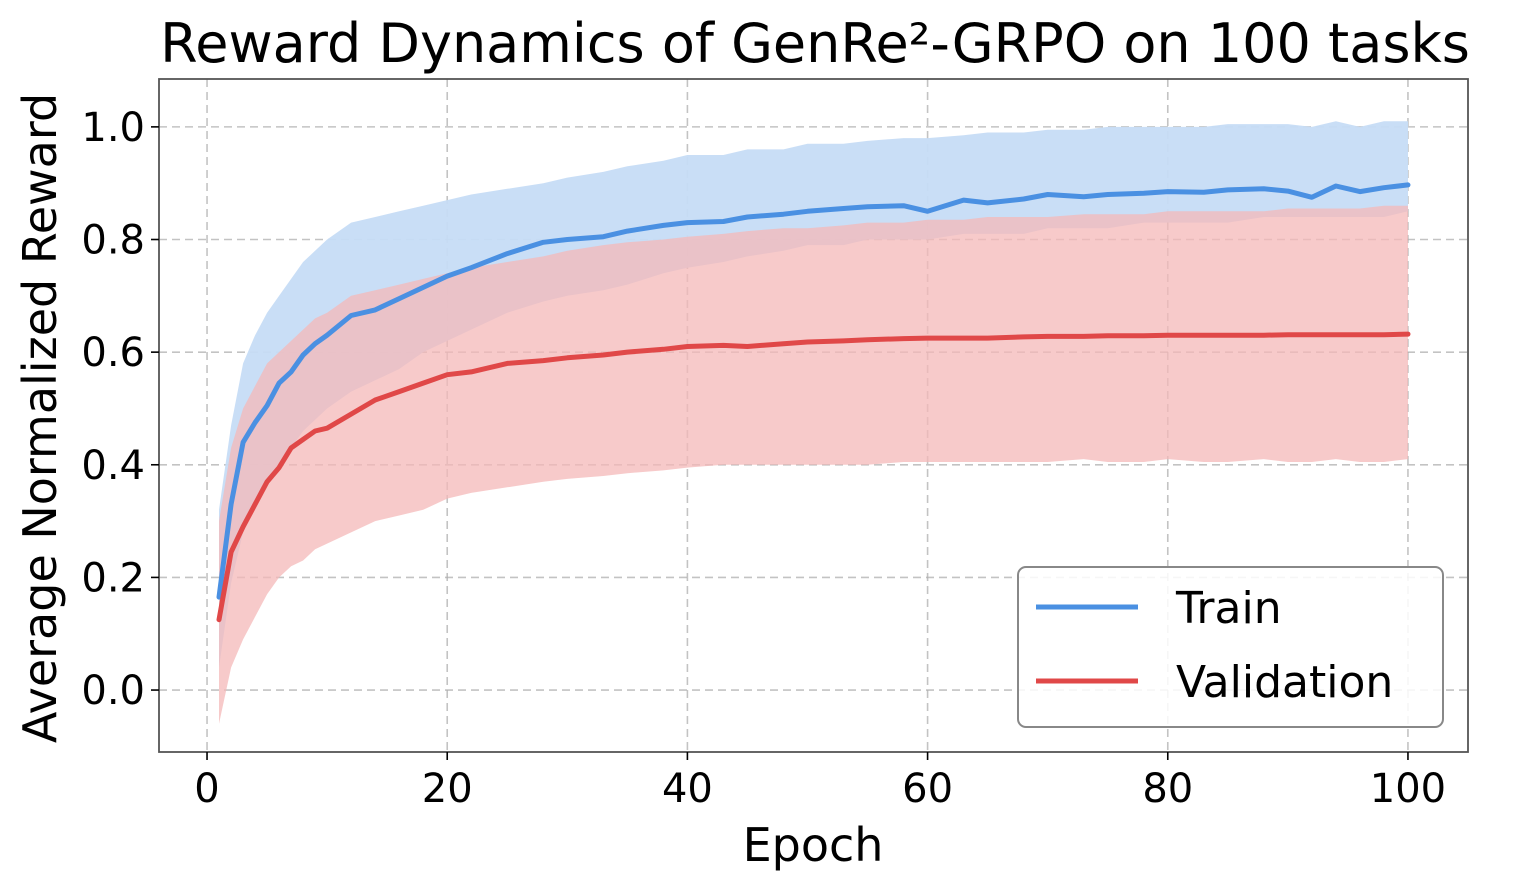 This screenshot has width=1537, height=884. Describe the element at coordinates (687, 789) in the screenshot. I see `x-tick-label: 40` at that location.